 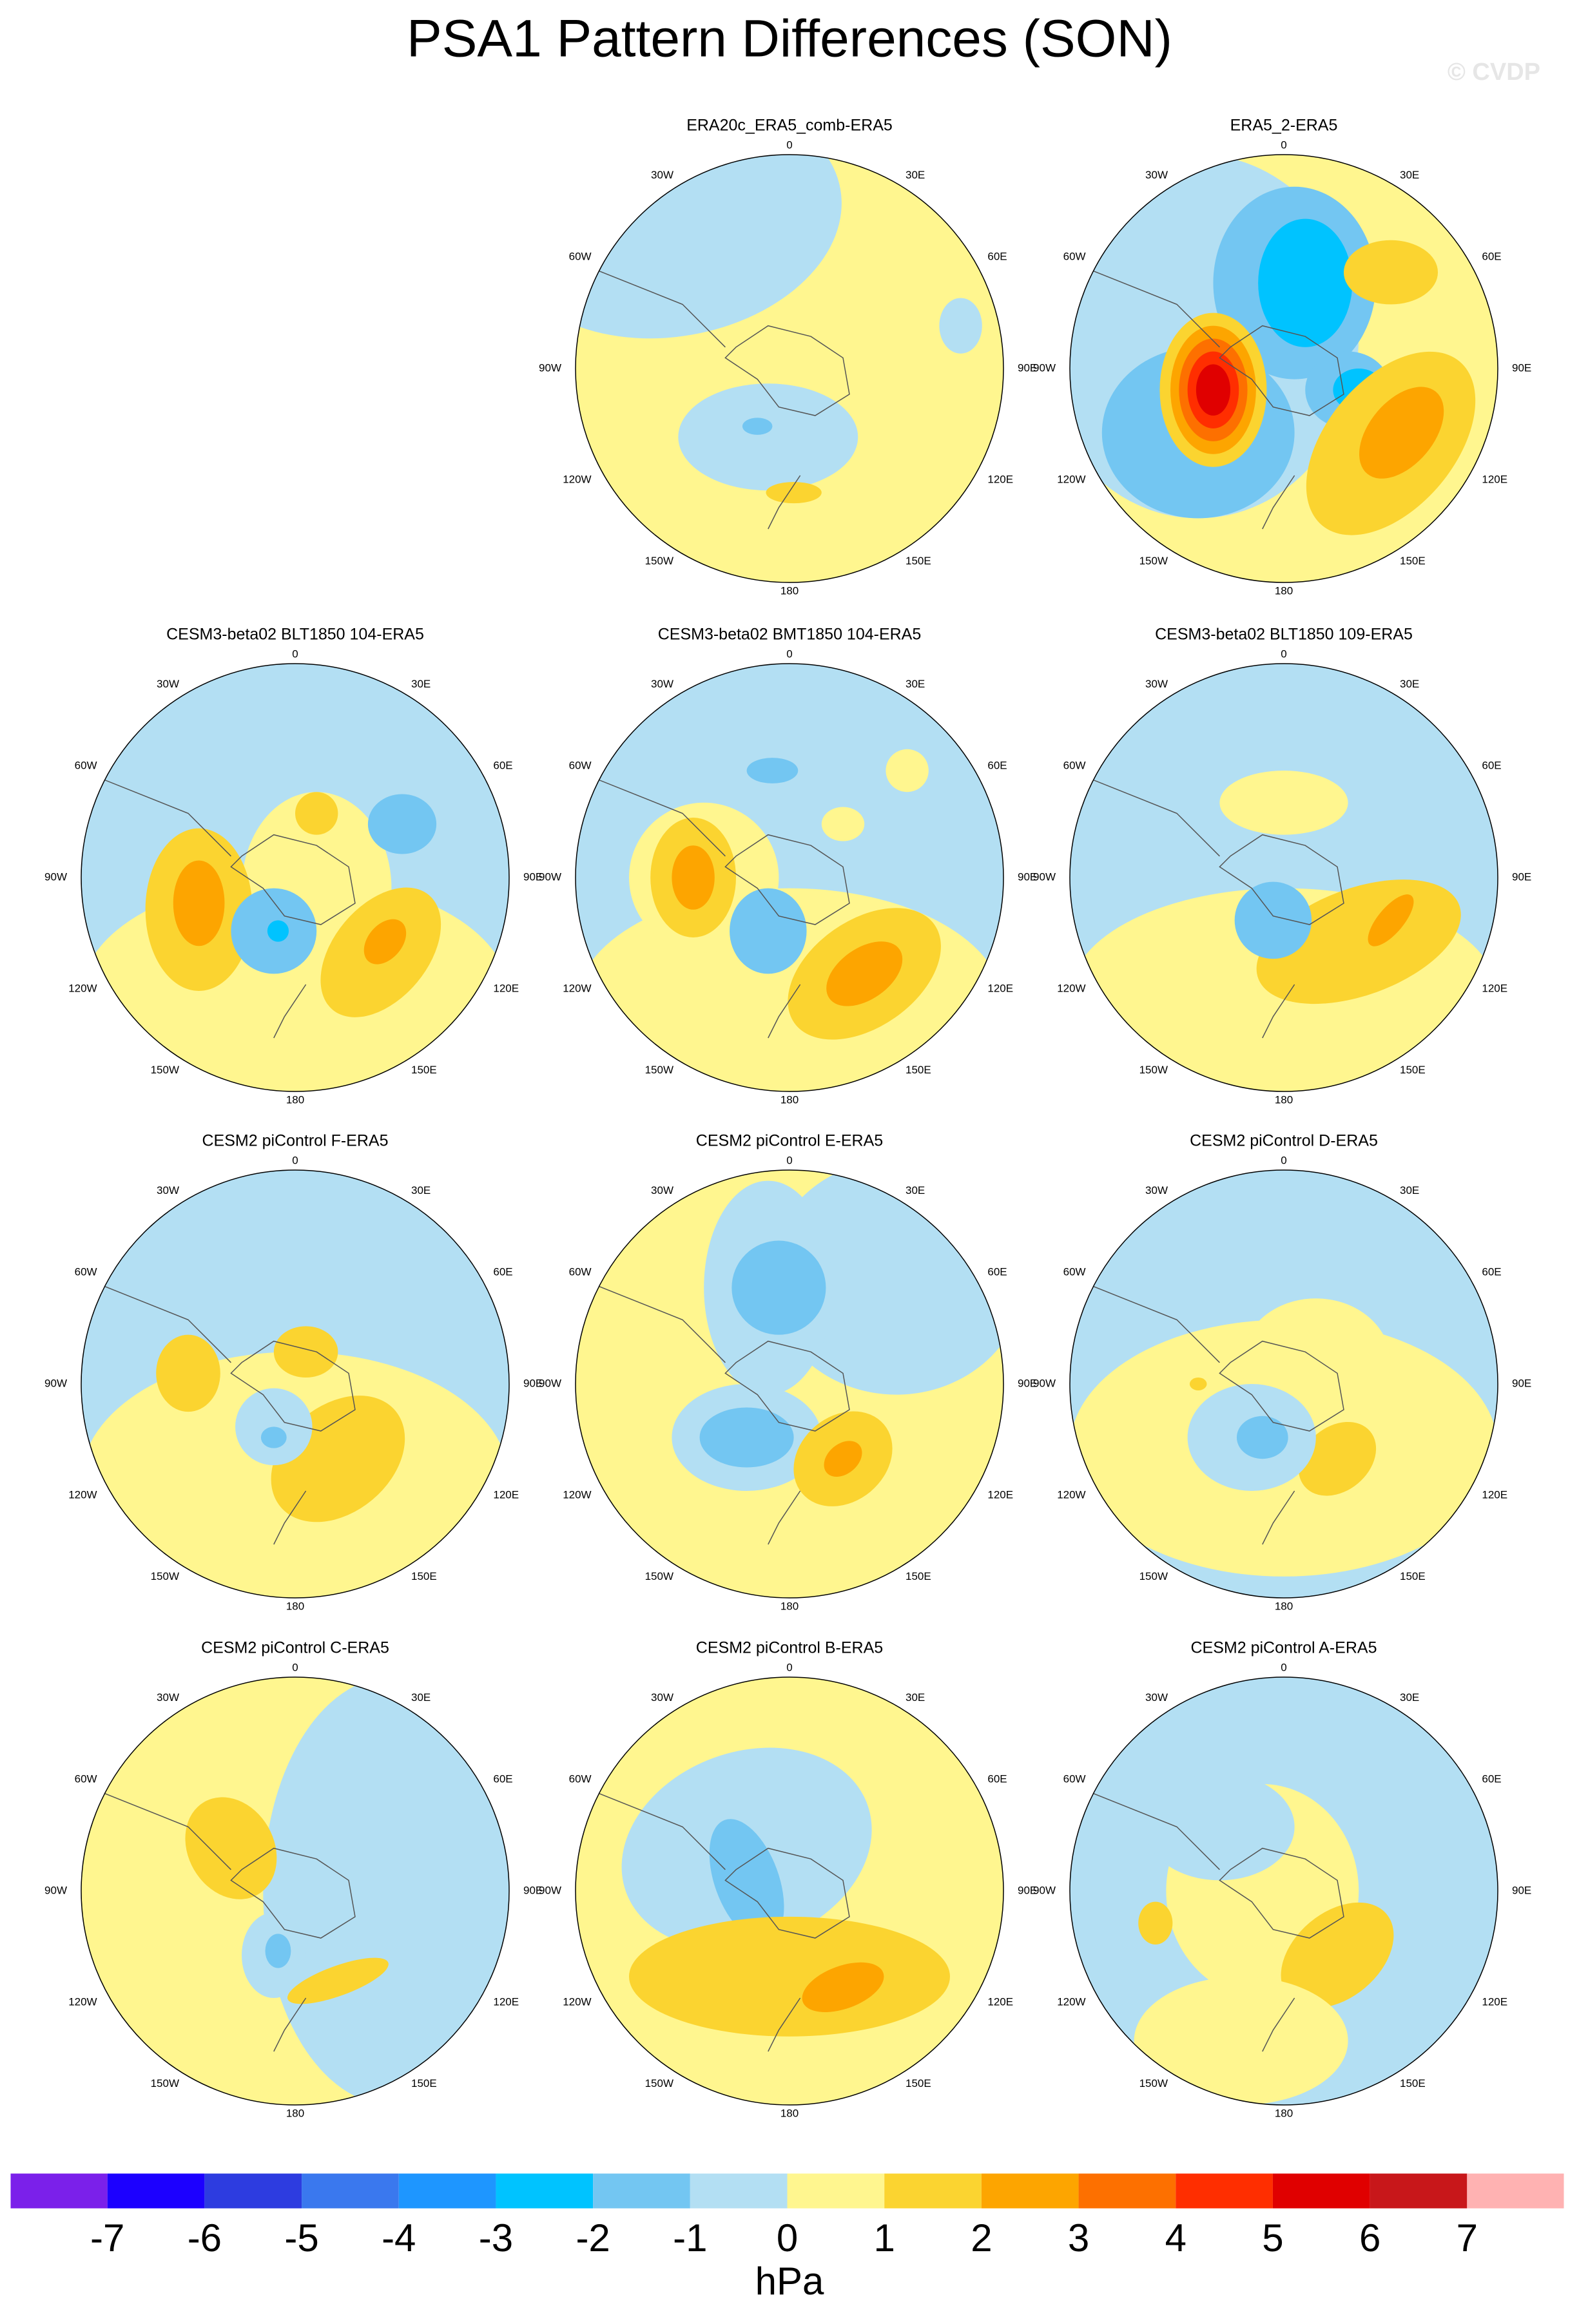 I want to click on figure-title: PSA1 Pattern Differences (SON), so click(x=789, y=39).